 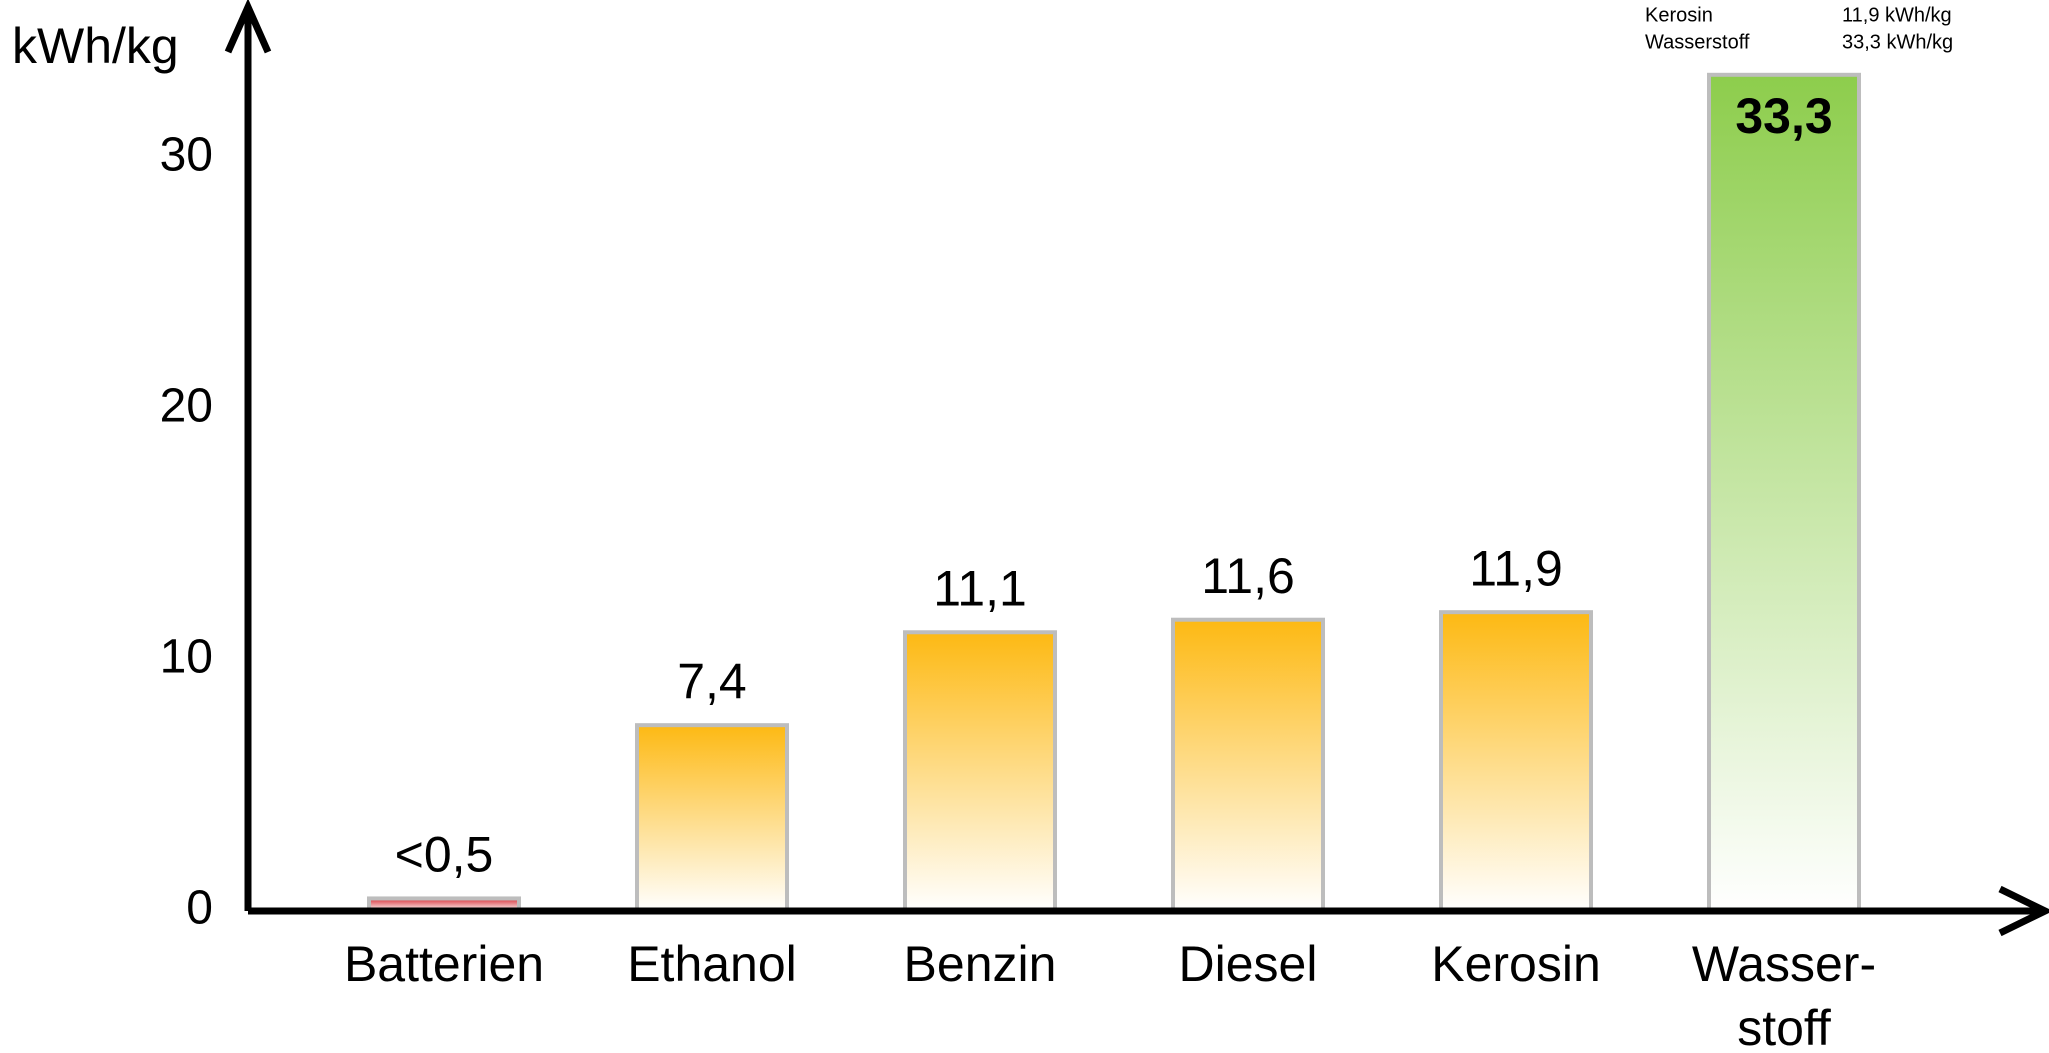 What do you see at coordinates (186, 405) in the screenshot?
I see `y-tick-label: 20` at bounding box center [186, 405].